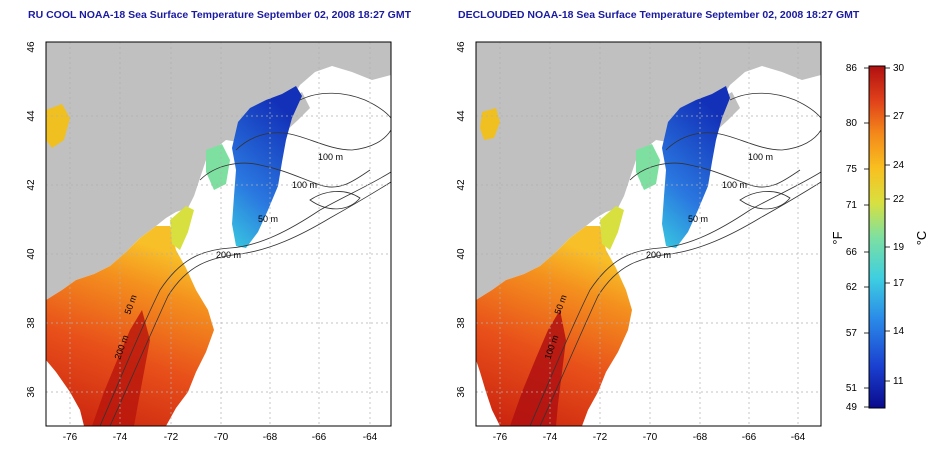  Describe the element at coordinates (899, 283) in the screenshot. I see `celsius-tick: 17` at that location.